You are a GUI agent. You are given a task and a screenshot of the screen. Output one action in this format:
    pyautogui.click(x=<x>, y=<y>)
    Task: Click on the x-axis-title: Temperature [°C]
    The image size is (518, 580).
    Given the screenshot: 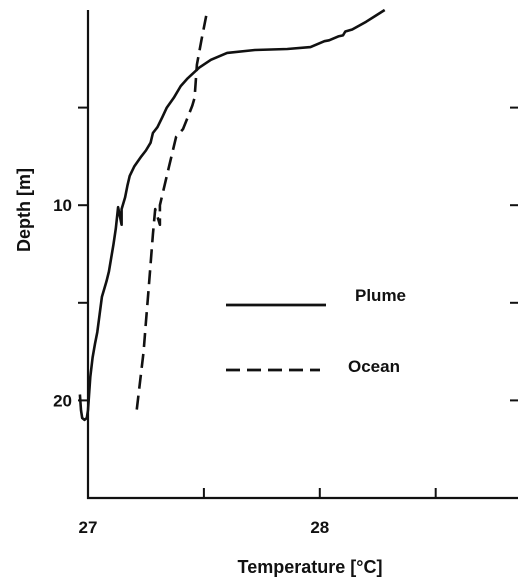 What is the action you would take?
    pyautogui.click(x=310, y=567)
    